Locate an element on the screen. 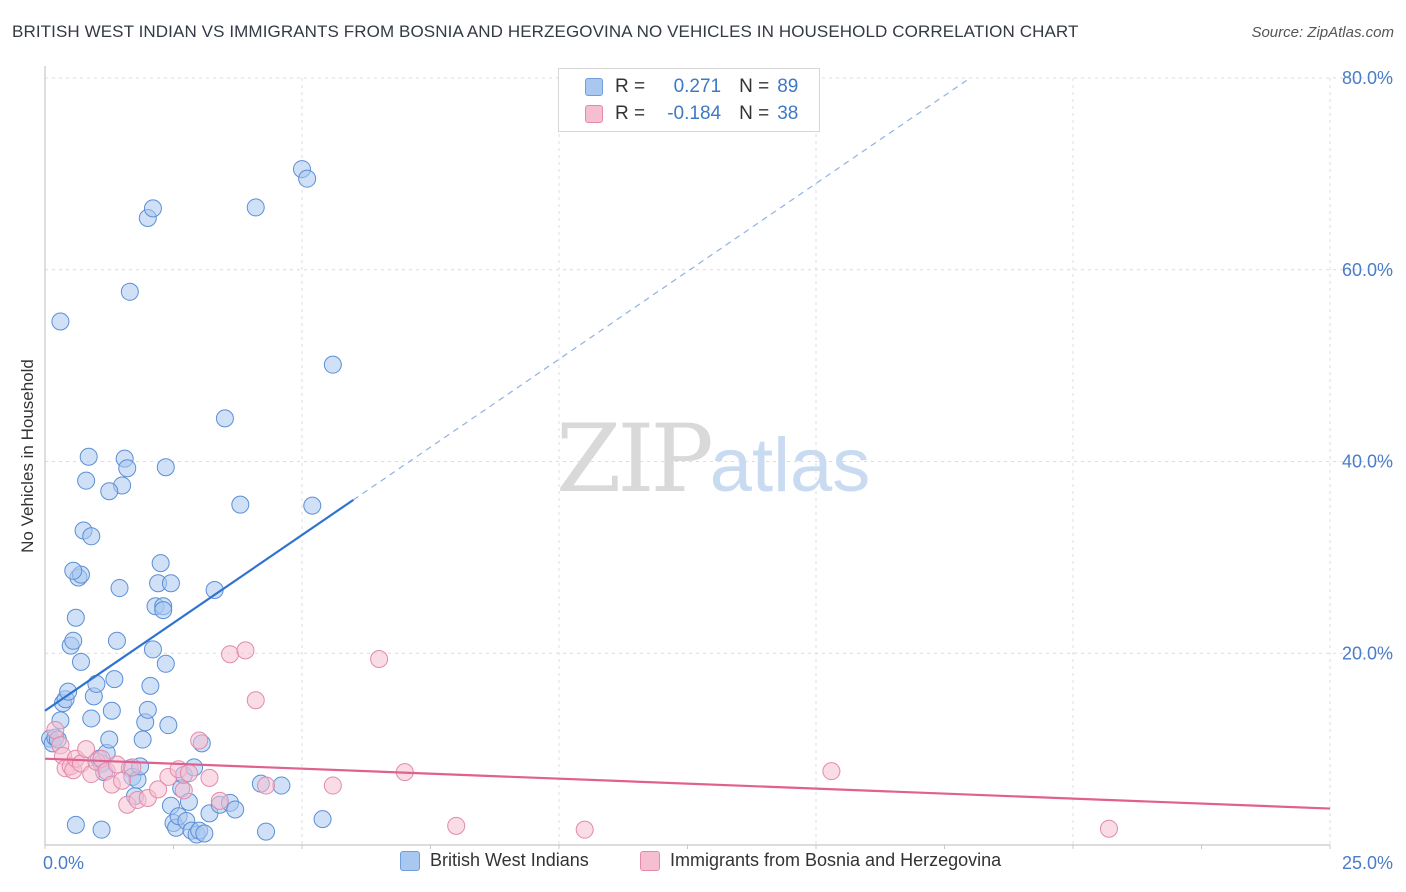 The height and width of the screenshot is (892, 1406). legend-item-british-west-indians: British West Indians is located at coordinates (494, 860).